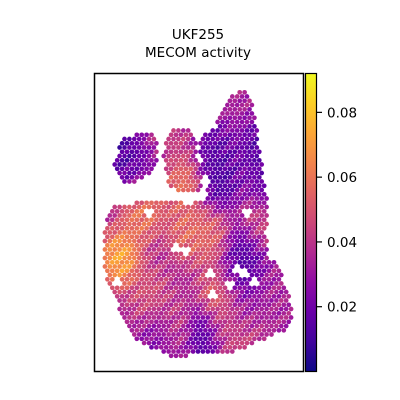 The image size is (400, 400). What do you see at coordinates (311, 222) in the screenshot?
I see `colorbar-frame` at bounding box center [311, 222].